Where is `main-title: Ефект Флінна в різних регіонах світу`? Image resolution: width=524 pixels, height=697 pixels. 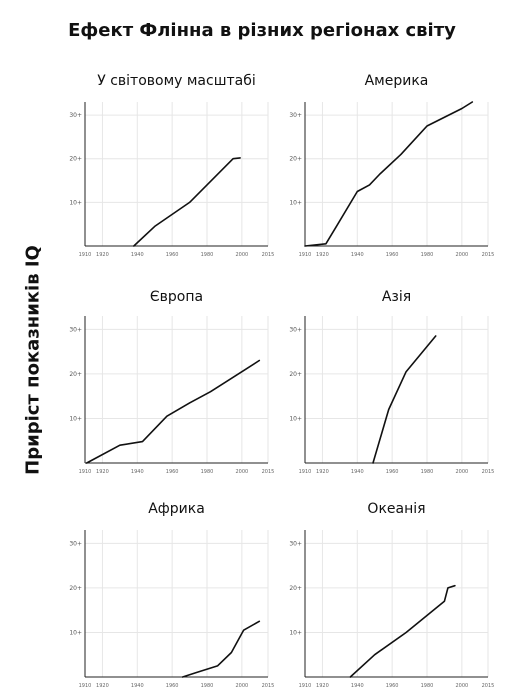 main-title: Ефект Флінна в різних регіонах світу is located at coordinates (262, 30).